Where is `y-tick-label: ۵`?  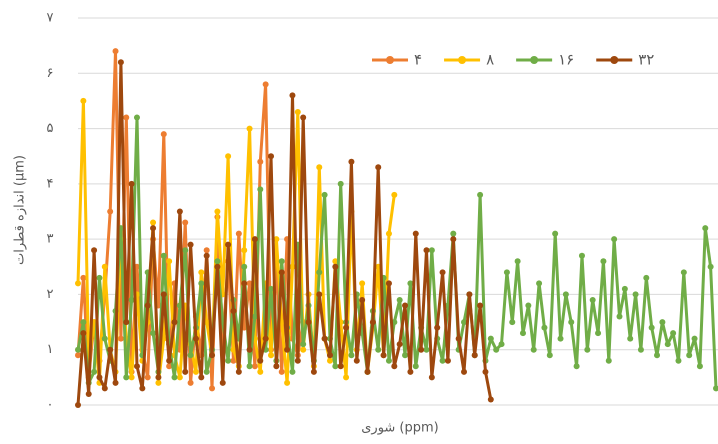
y-tick-label: ۵ is located at coordinates (50, 128).